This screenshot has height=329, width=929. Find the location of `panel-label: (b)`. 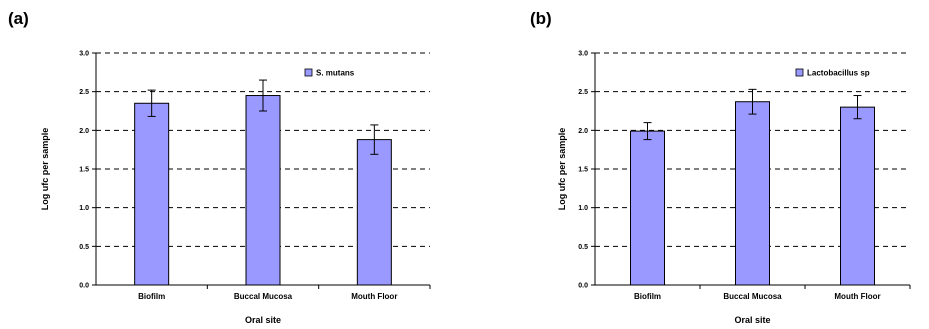

panel-label: (b) is located at coordinates (541, 18).